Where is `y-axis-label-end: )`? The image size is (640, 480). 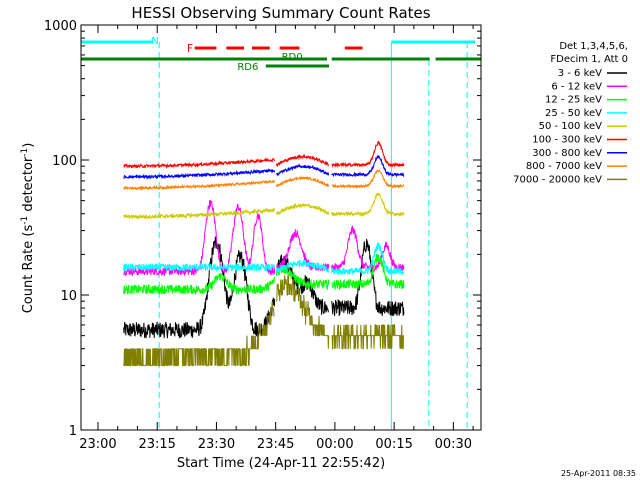
y-axis-label-end: ) is located at coordinates (28, 145).